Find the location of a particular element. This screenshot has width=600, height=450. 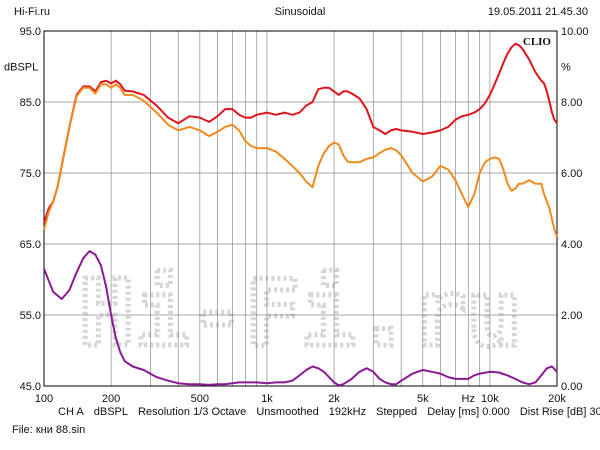

y2-tick-label: 4.00 is located at coordinates (571, 245).